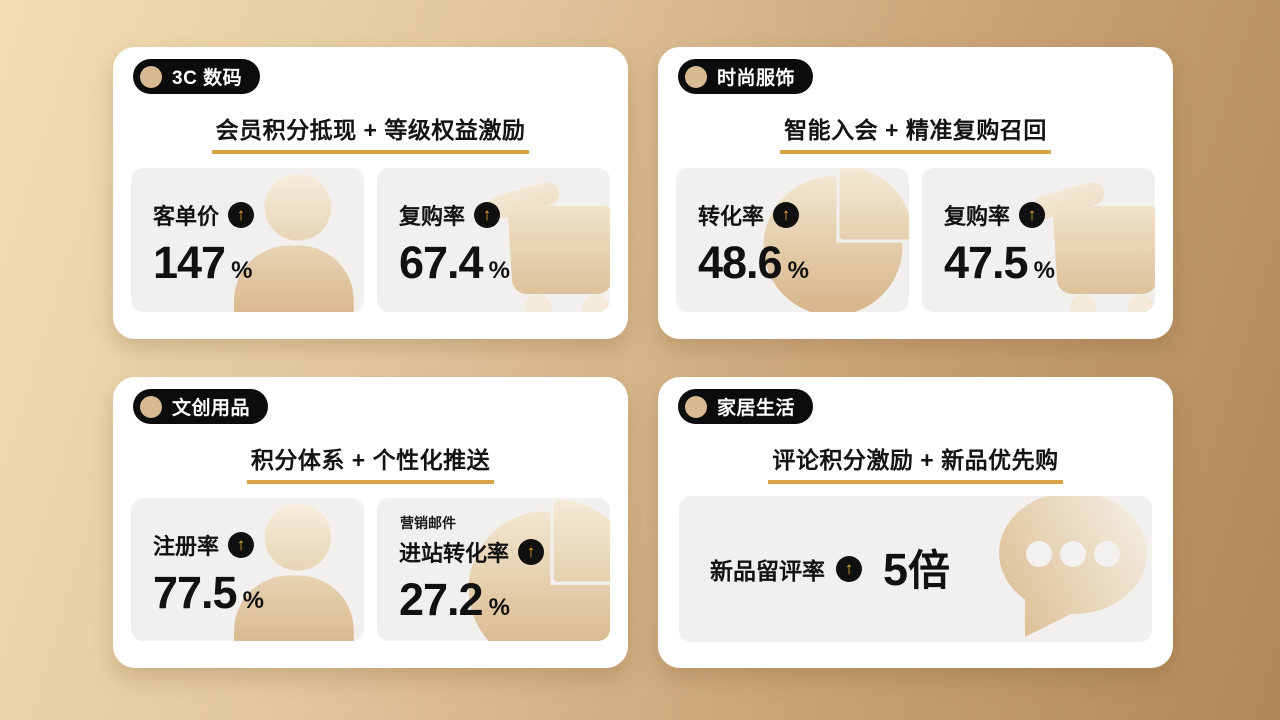 Image resolution: width=1280 pixels, height=720 pixels. What do you see at coordinates (454, 262) in the screenshot?
I see `stat-value: 67.4%` at bounding box center [454, 262].